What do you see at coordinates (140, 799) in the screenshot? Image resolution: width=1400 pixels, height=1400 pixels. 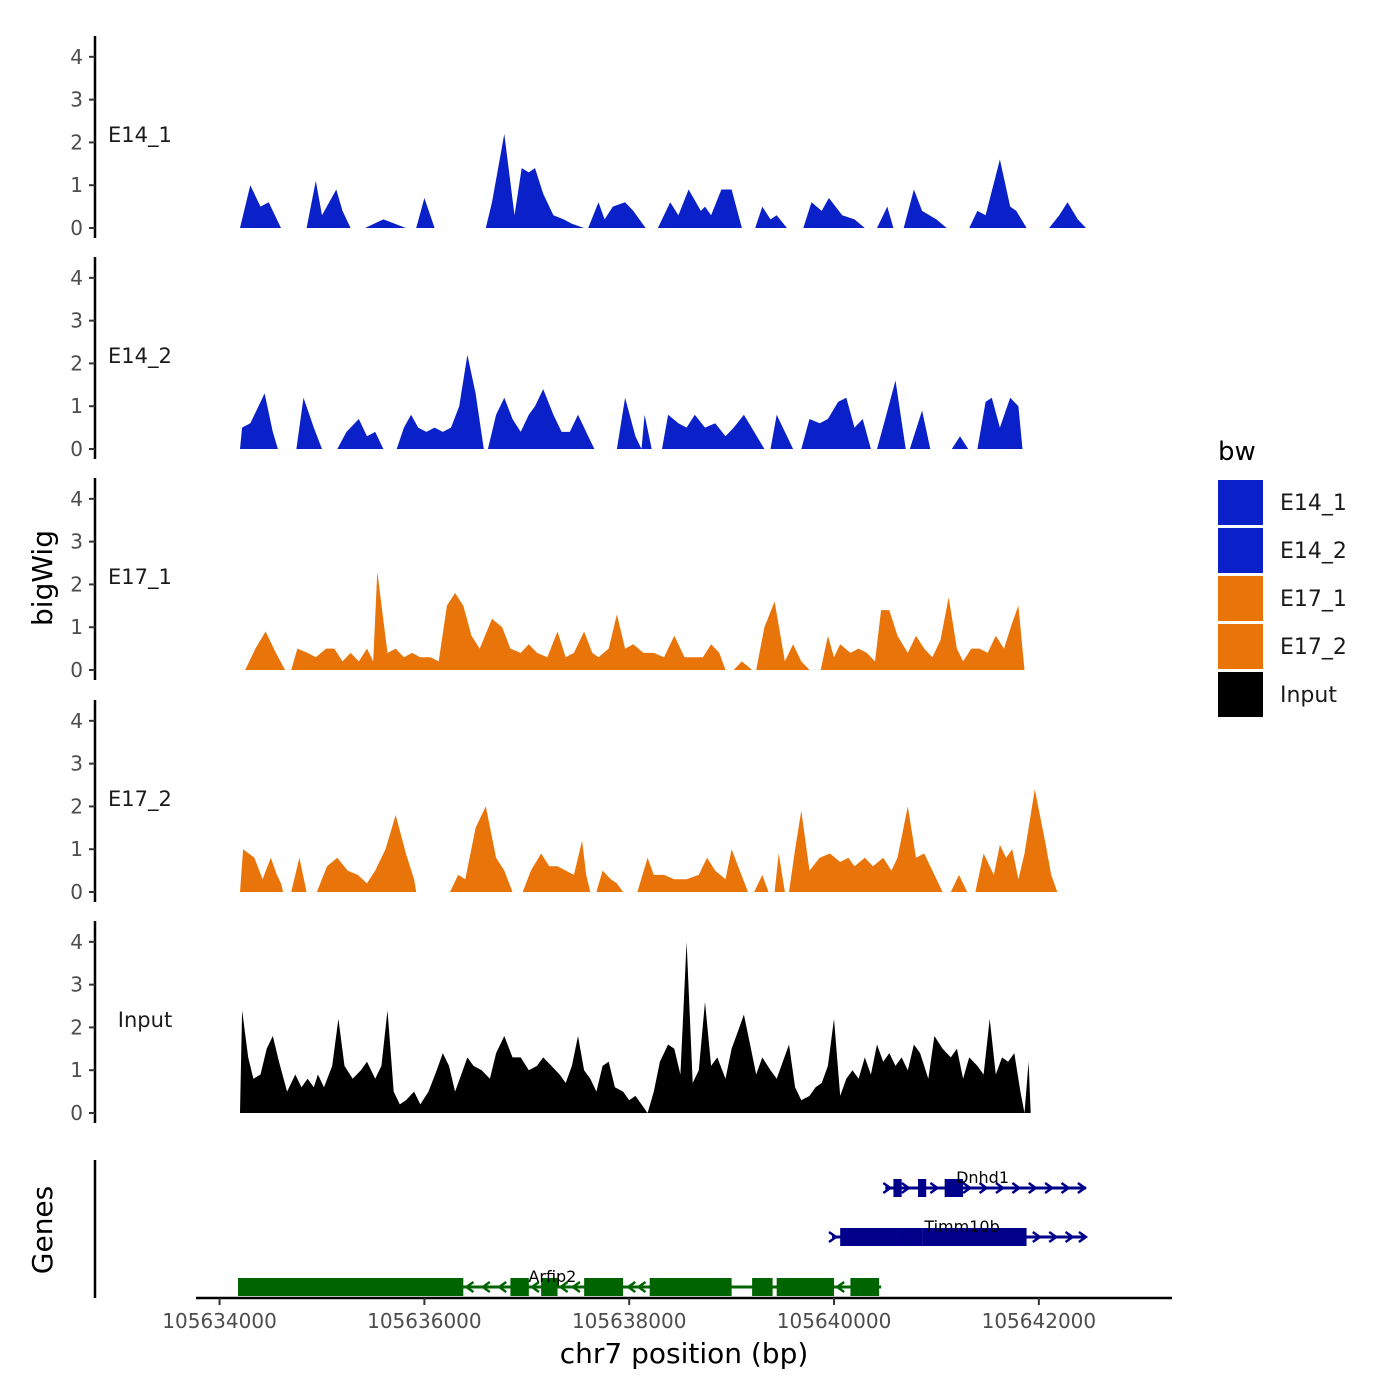 I see `track-label: E17_2` at bounding box center [140, 799].